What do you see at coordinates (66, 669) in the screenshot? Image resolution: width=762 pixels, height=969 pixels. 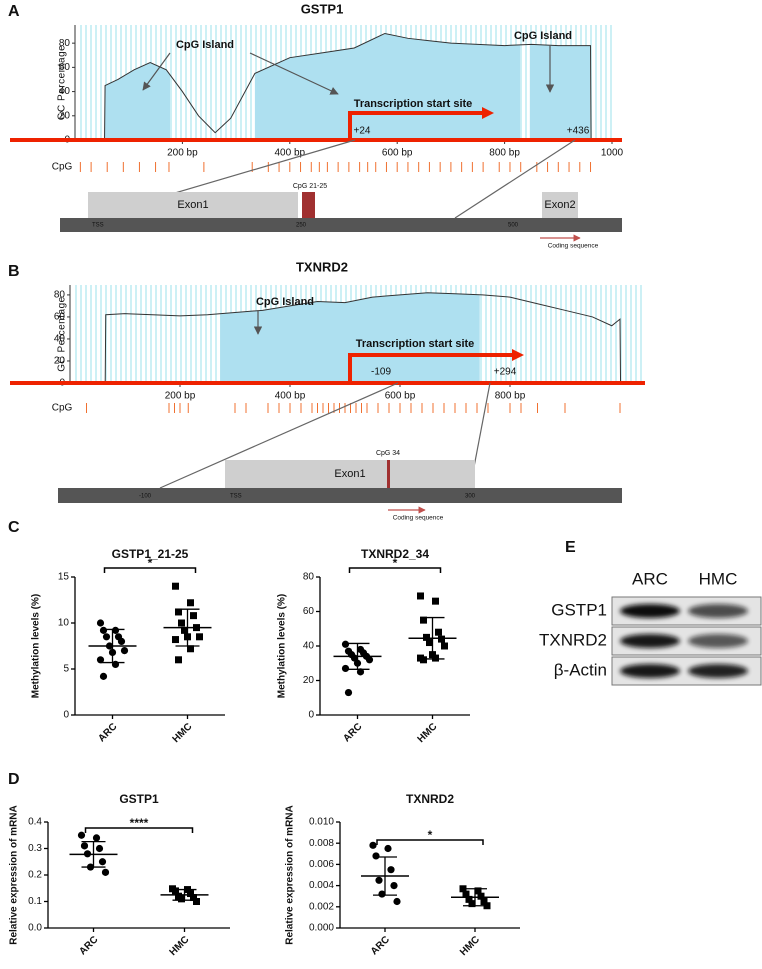 I see `y-tick-label: 5` at bounding box center [66, 669].